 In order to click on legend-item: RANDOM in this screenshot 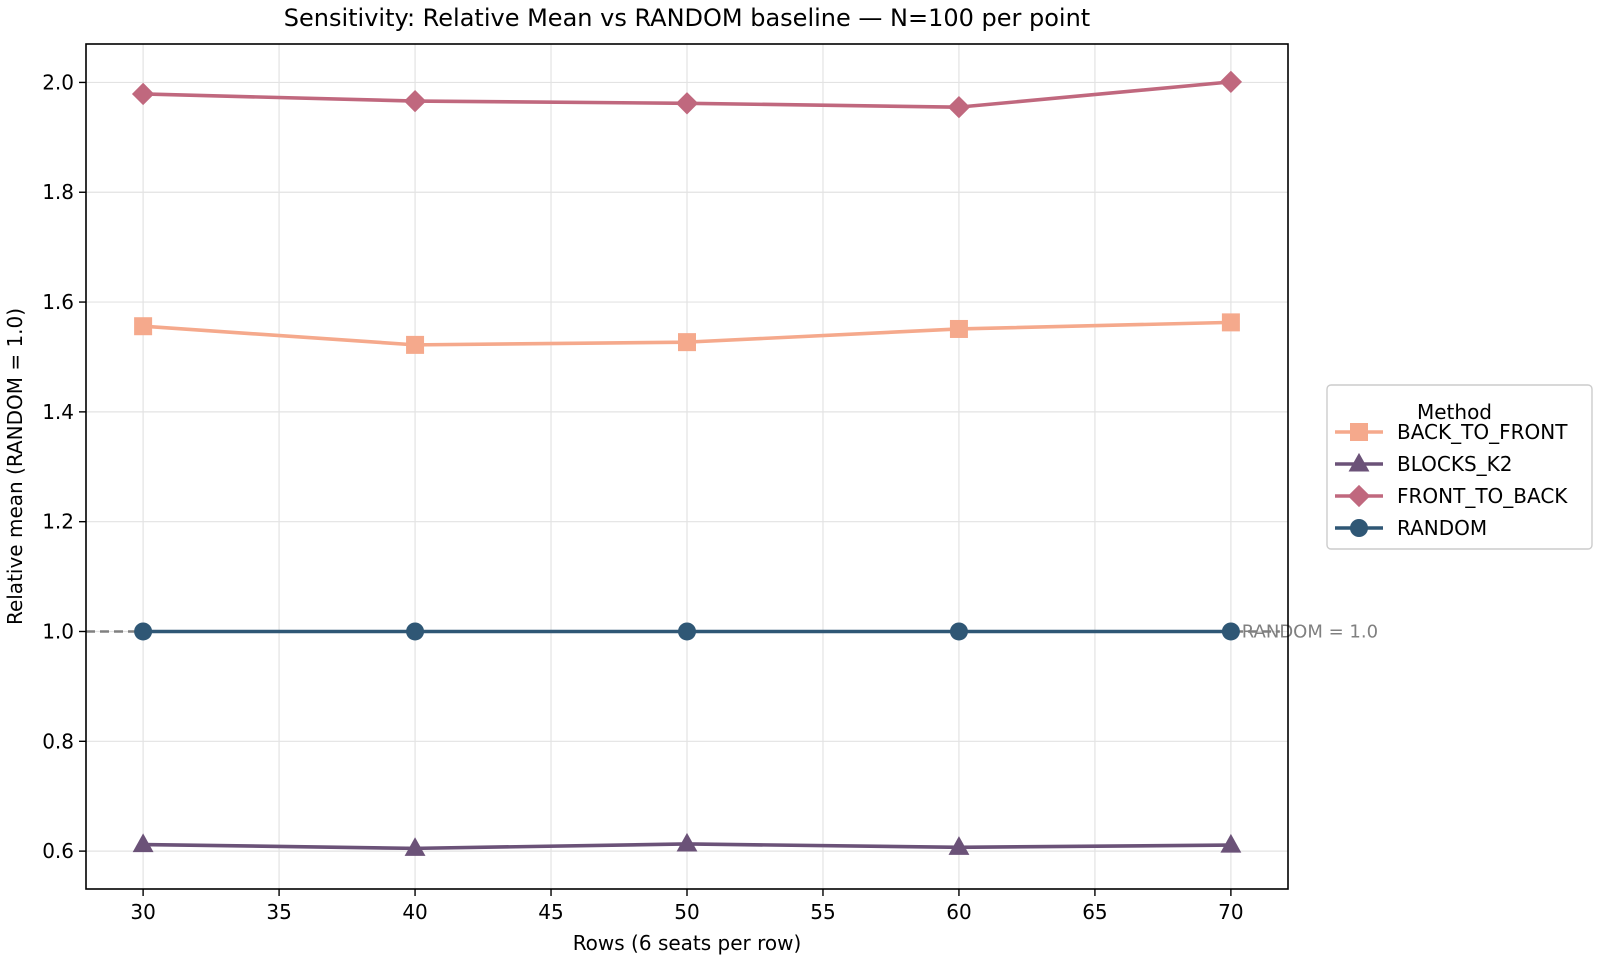, I will do `click(1411, 528)`.